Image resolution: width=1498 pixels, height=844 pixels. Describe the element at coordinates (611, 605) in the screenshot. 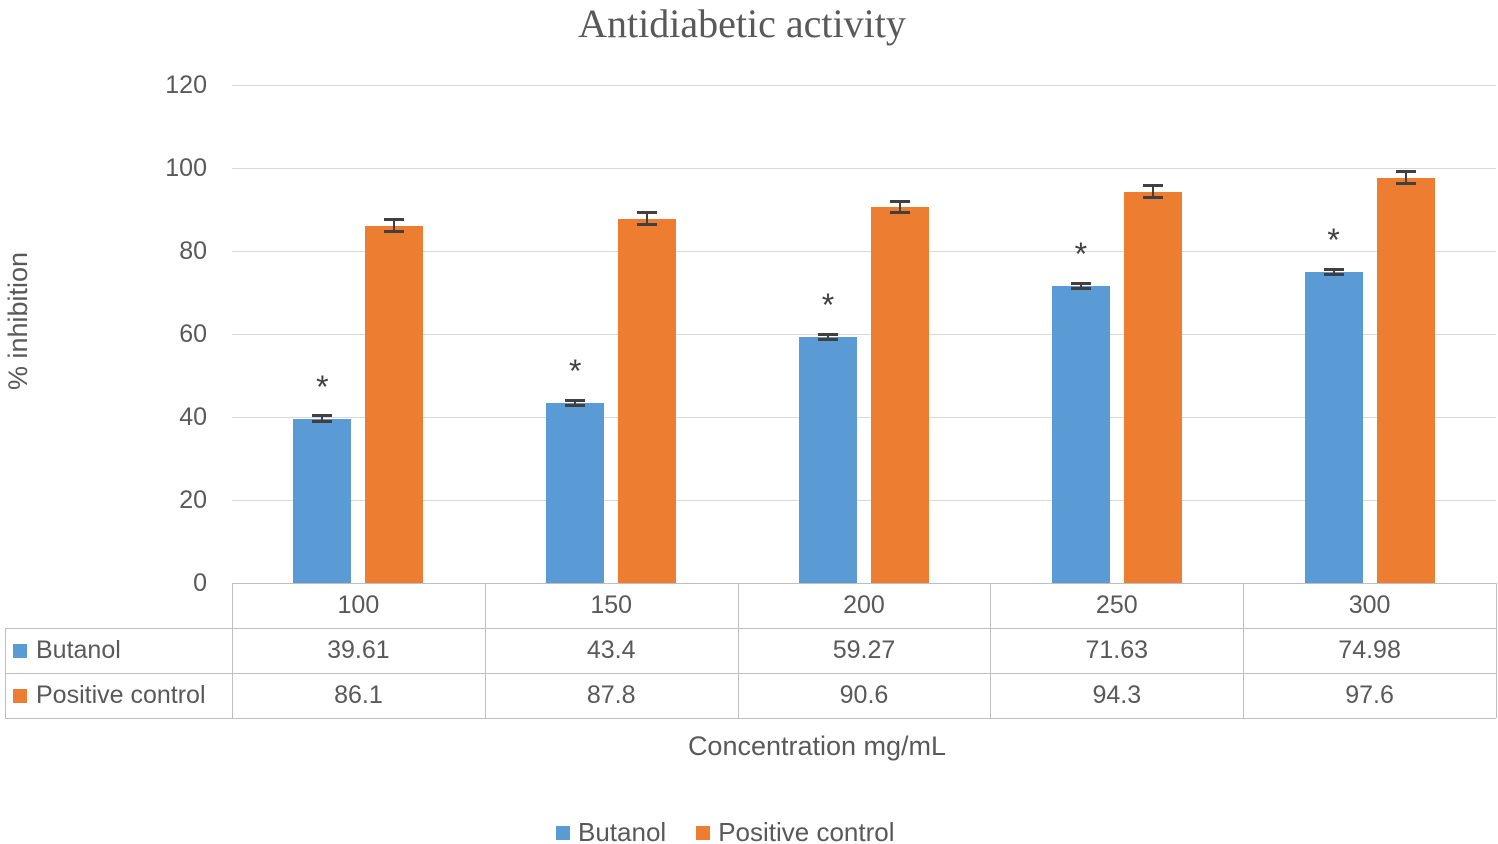

I see `table-header-cell: 150` at that location.